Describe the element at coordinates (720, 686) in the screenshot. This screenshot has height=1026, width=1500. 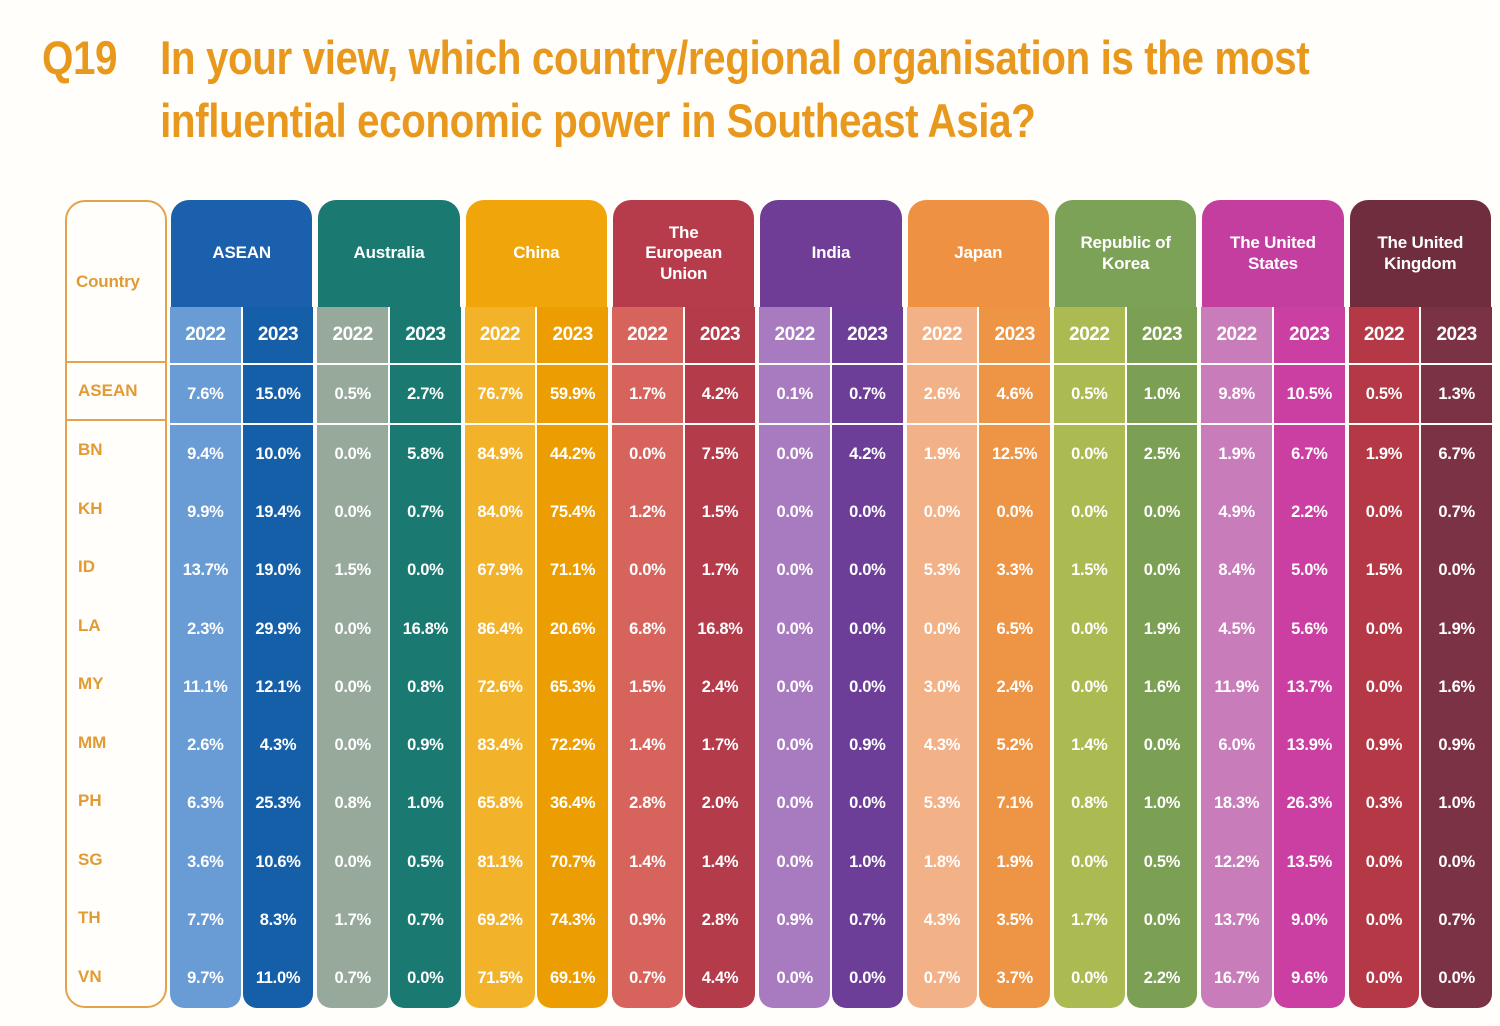
I see `data-cell-my-the-european-union-2023: 2.4%` at that location.